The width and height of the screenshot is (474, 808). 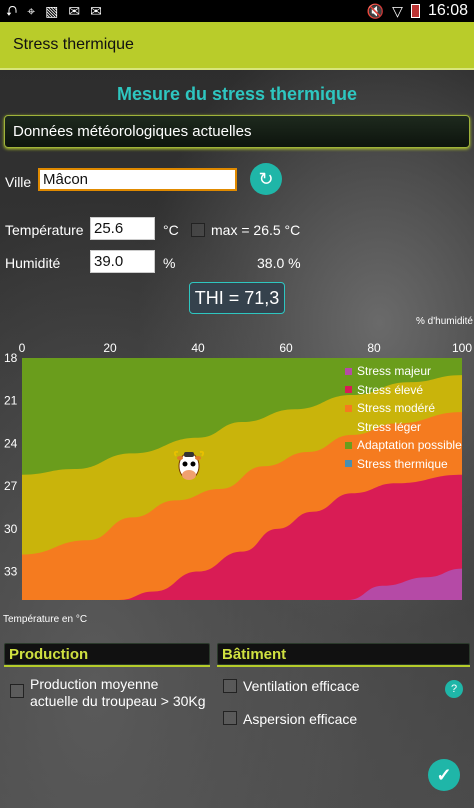 I want to click on batiment-divider, so click(x=343, y=666).